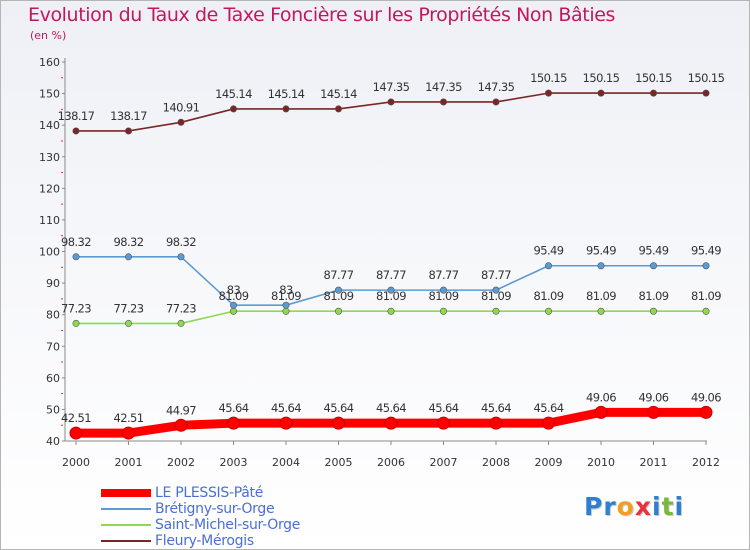 The height and width of the screenshot is (550, 750). I want to click on data-label: 140.91, so click(181, 107).